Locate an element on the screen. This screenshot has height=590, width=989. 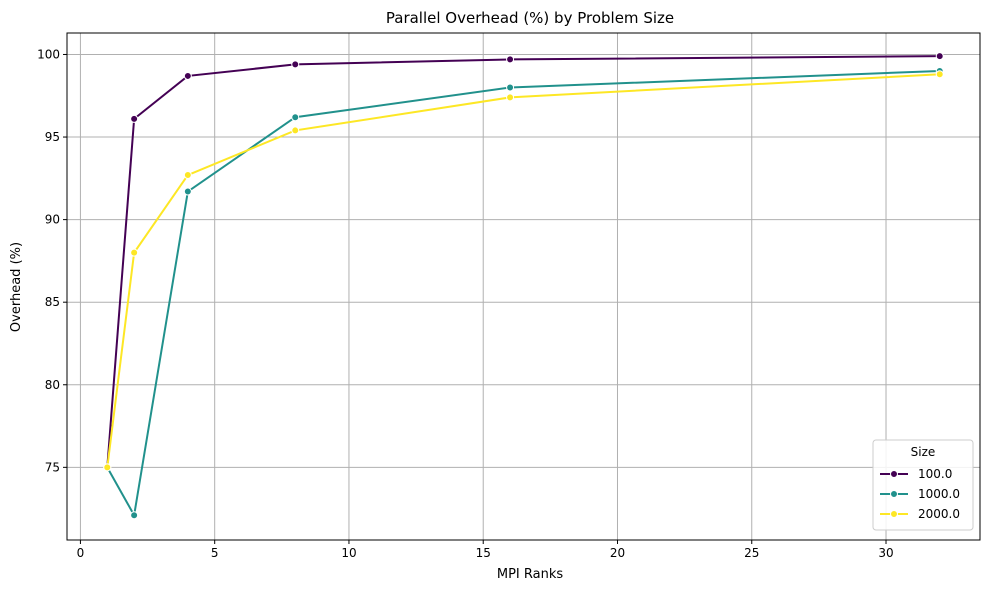
y-tick-label: 85 is located at coordinates (52, 302).